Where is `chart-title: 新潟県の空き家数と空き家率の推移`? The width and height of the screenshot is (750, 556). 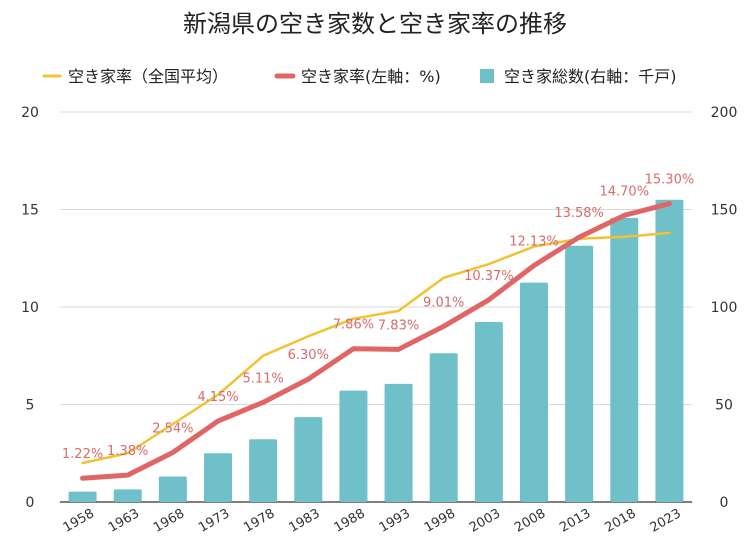 chart-title: 新潟県の空き家数と空き家率の推移 is located at coordinates (375, 24).